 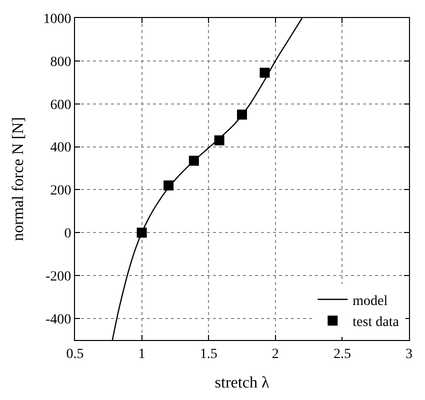 I want to click on y-tick-label: 400, so click(x=61, y=148).